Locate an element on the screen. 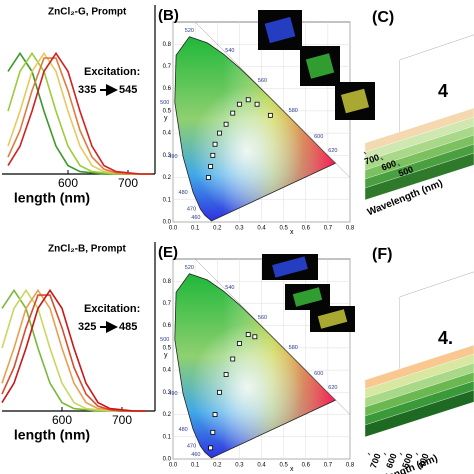 The height and width of the screenshot is (474, 474). y-tick-label: 0.4 is located at coordinates (167, 371).